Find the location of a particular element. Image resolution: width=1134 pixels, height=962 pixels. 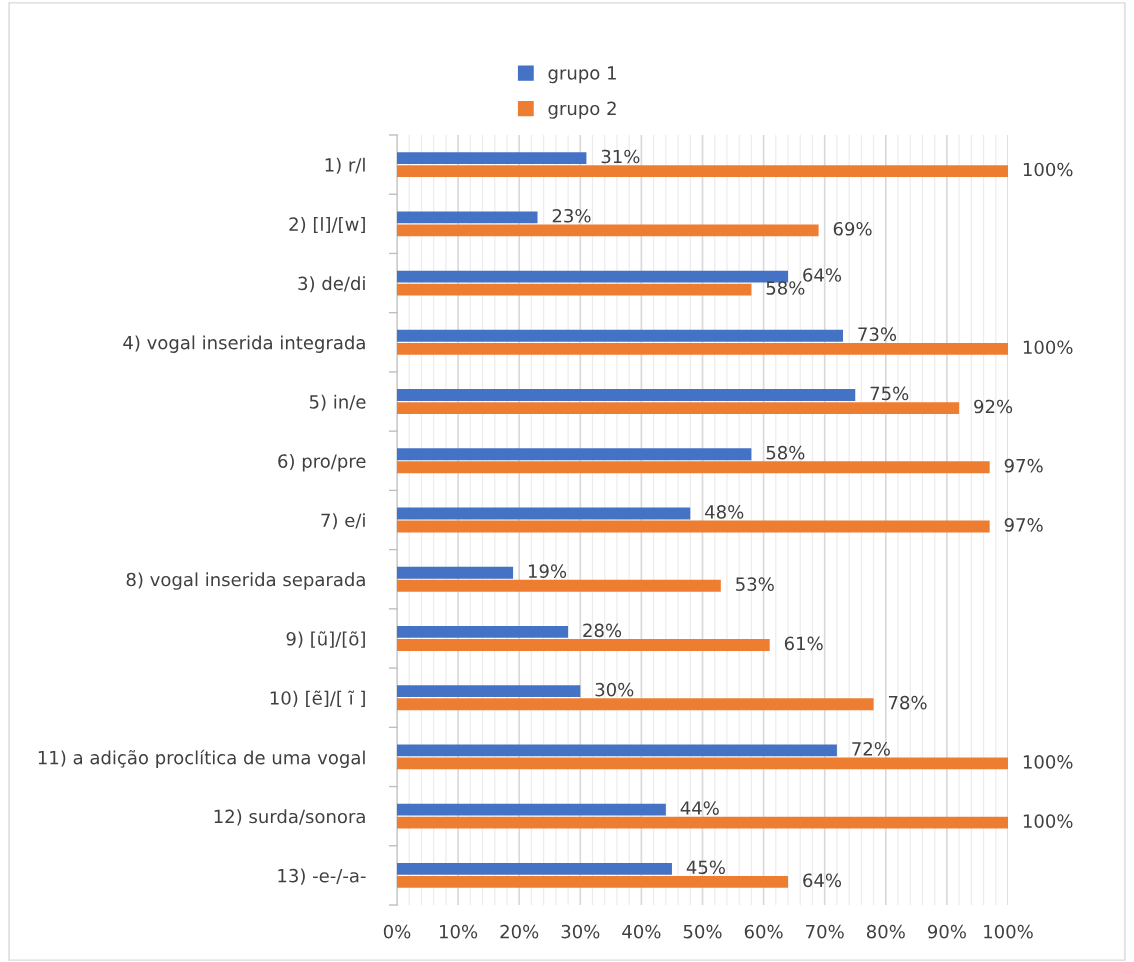

x-tick-label: 90% is located at coordinates (946, 931).